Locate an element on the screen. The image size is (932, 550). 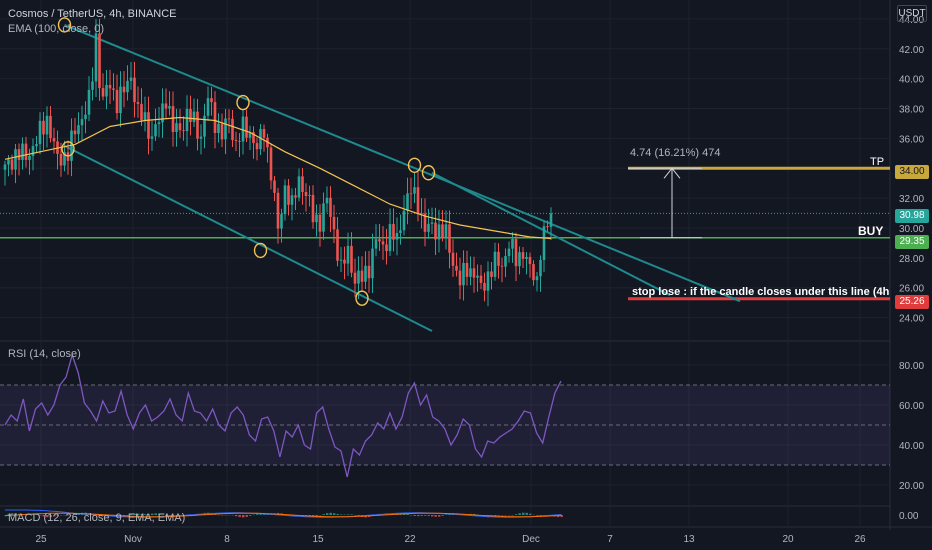
price-tick-label: 30.00 is located at coordinates (911, 229).